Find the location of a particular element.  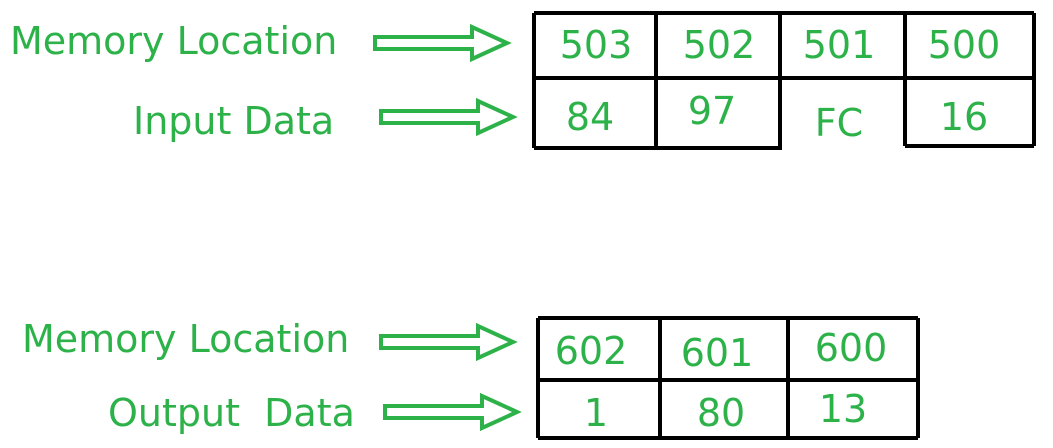

output-value-cell: 13 is located at coordinates (843, 409).